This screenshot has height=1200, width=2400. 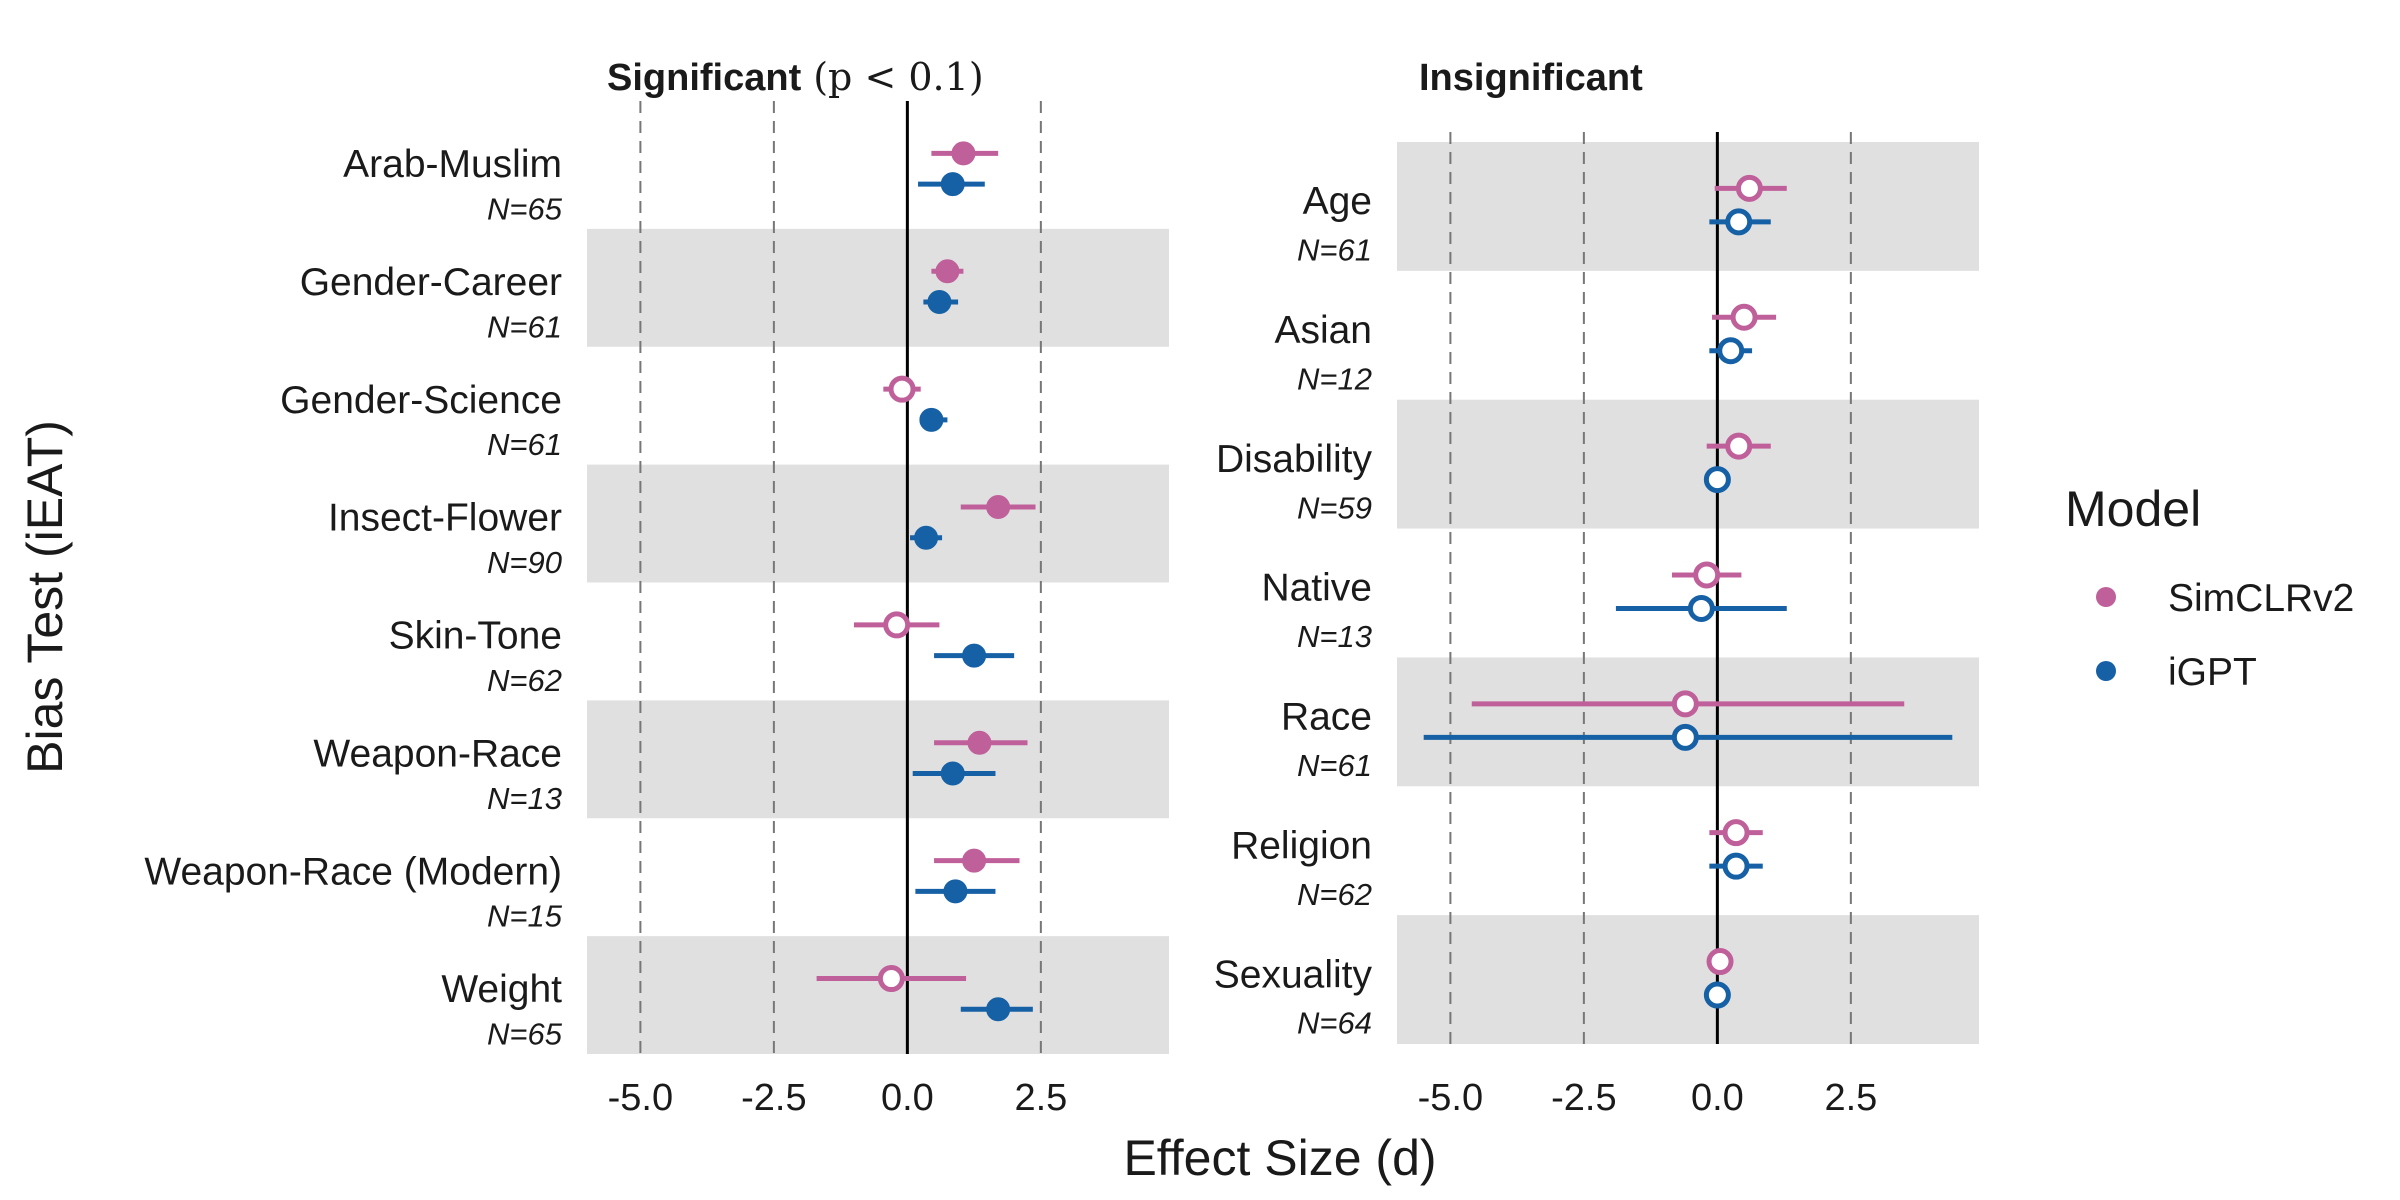 What do you see at coordinates (926, 537) in the screenshot?
I see `point-igpt-insect-flower` at bounding box center [926, 537].